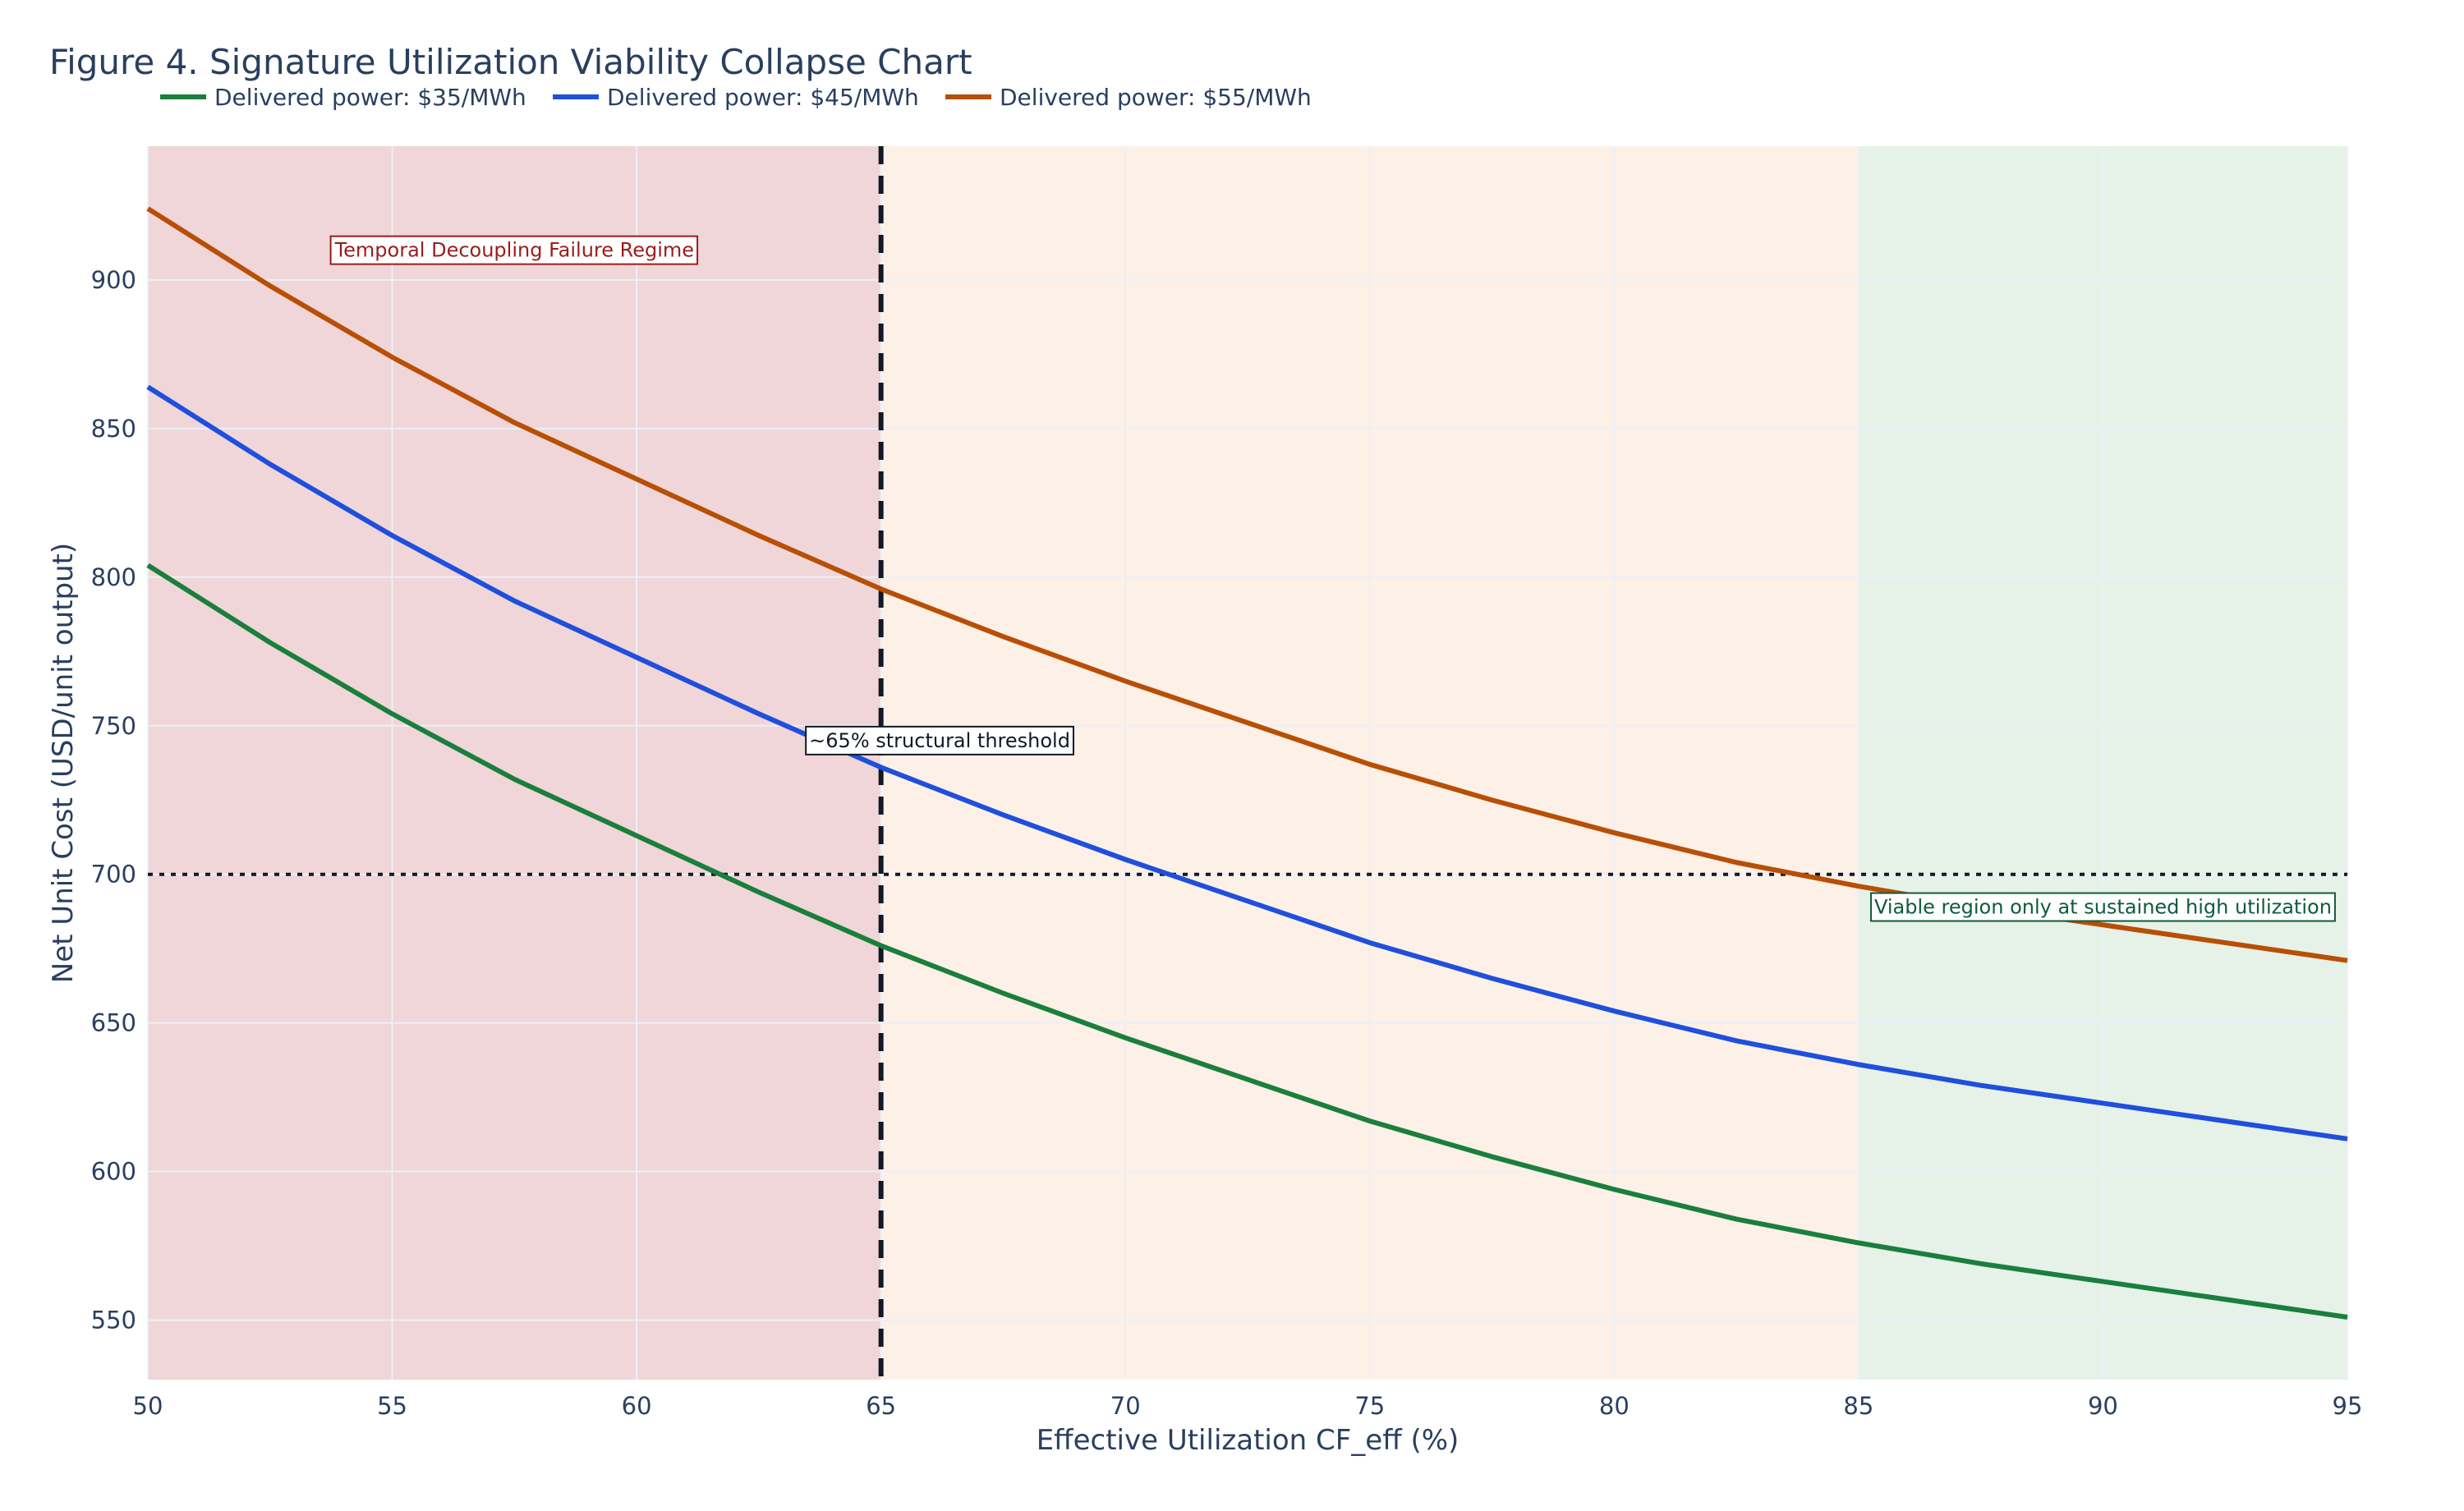  I want to click on y-tick-label: 700, so click(114, 875).